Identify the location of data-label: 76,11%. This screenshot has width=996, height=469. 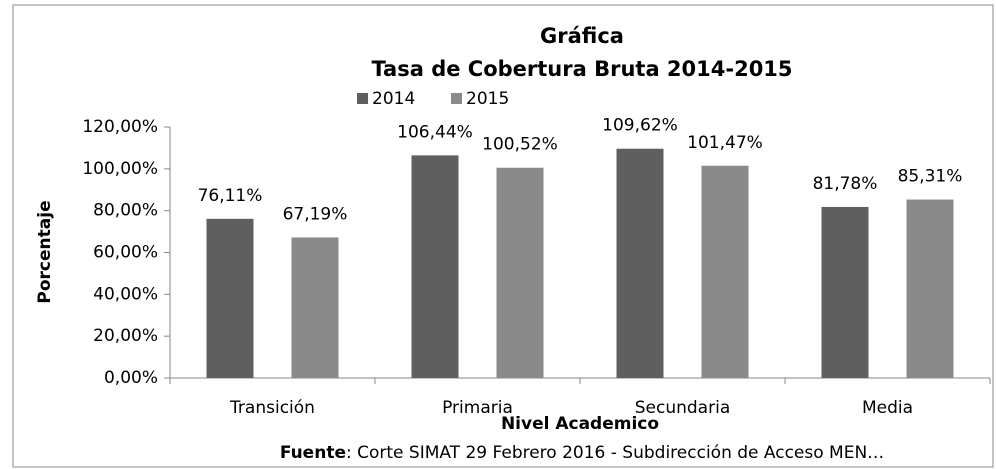
(230, 196).